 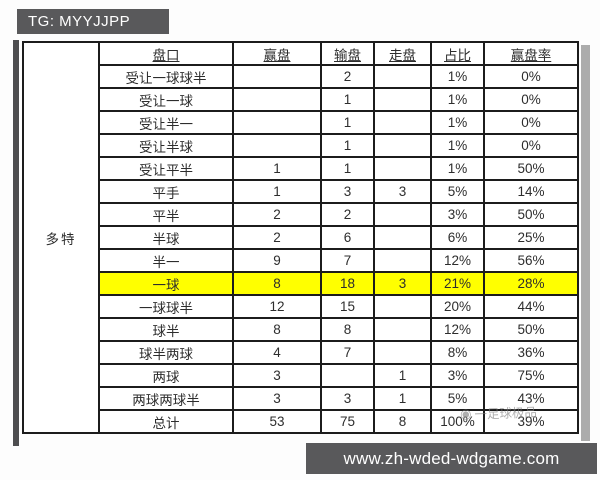 I want to click on col-header-winrate: 赢盘率, so click(x=531, y=53).